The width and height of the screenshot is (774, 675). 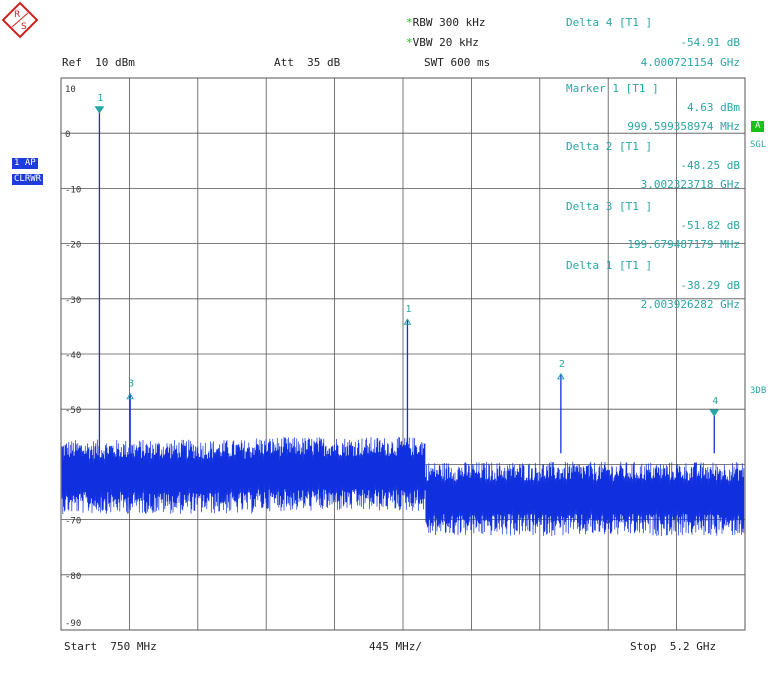 What do you see at coordinates (446, 22) in the screenshot?
I see `rbw-setting: *RBW 300 kHz` at bounding box center [446, 22].